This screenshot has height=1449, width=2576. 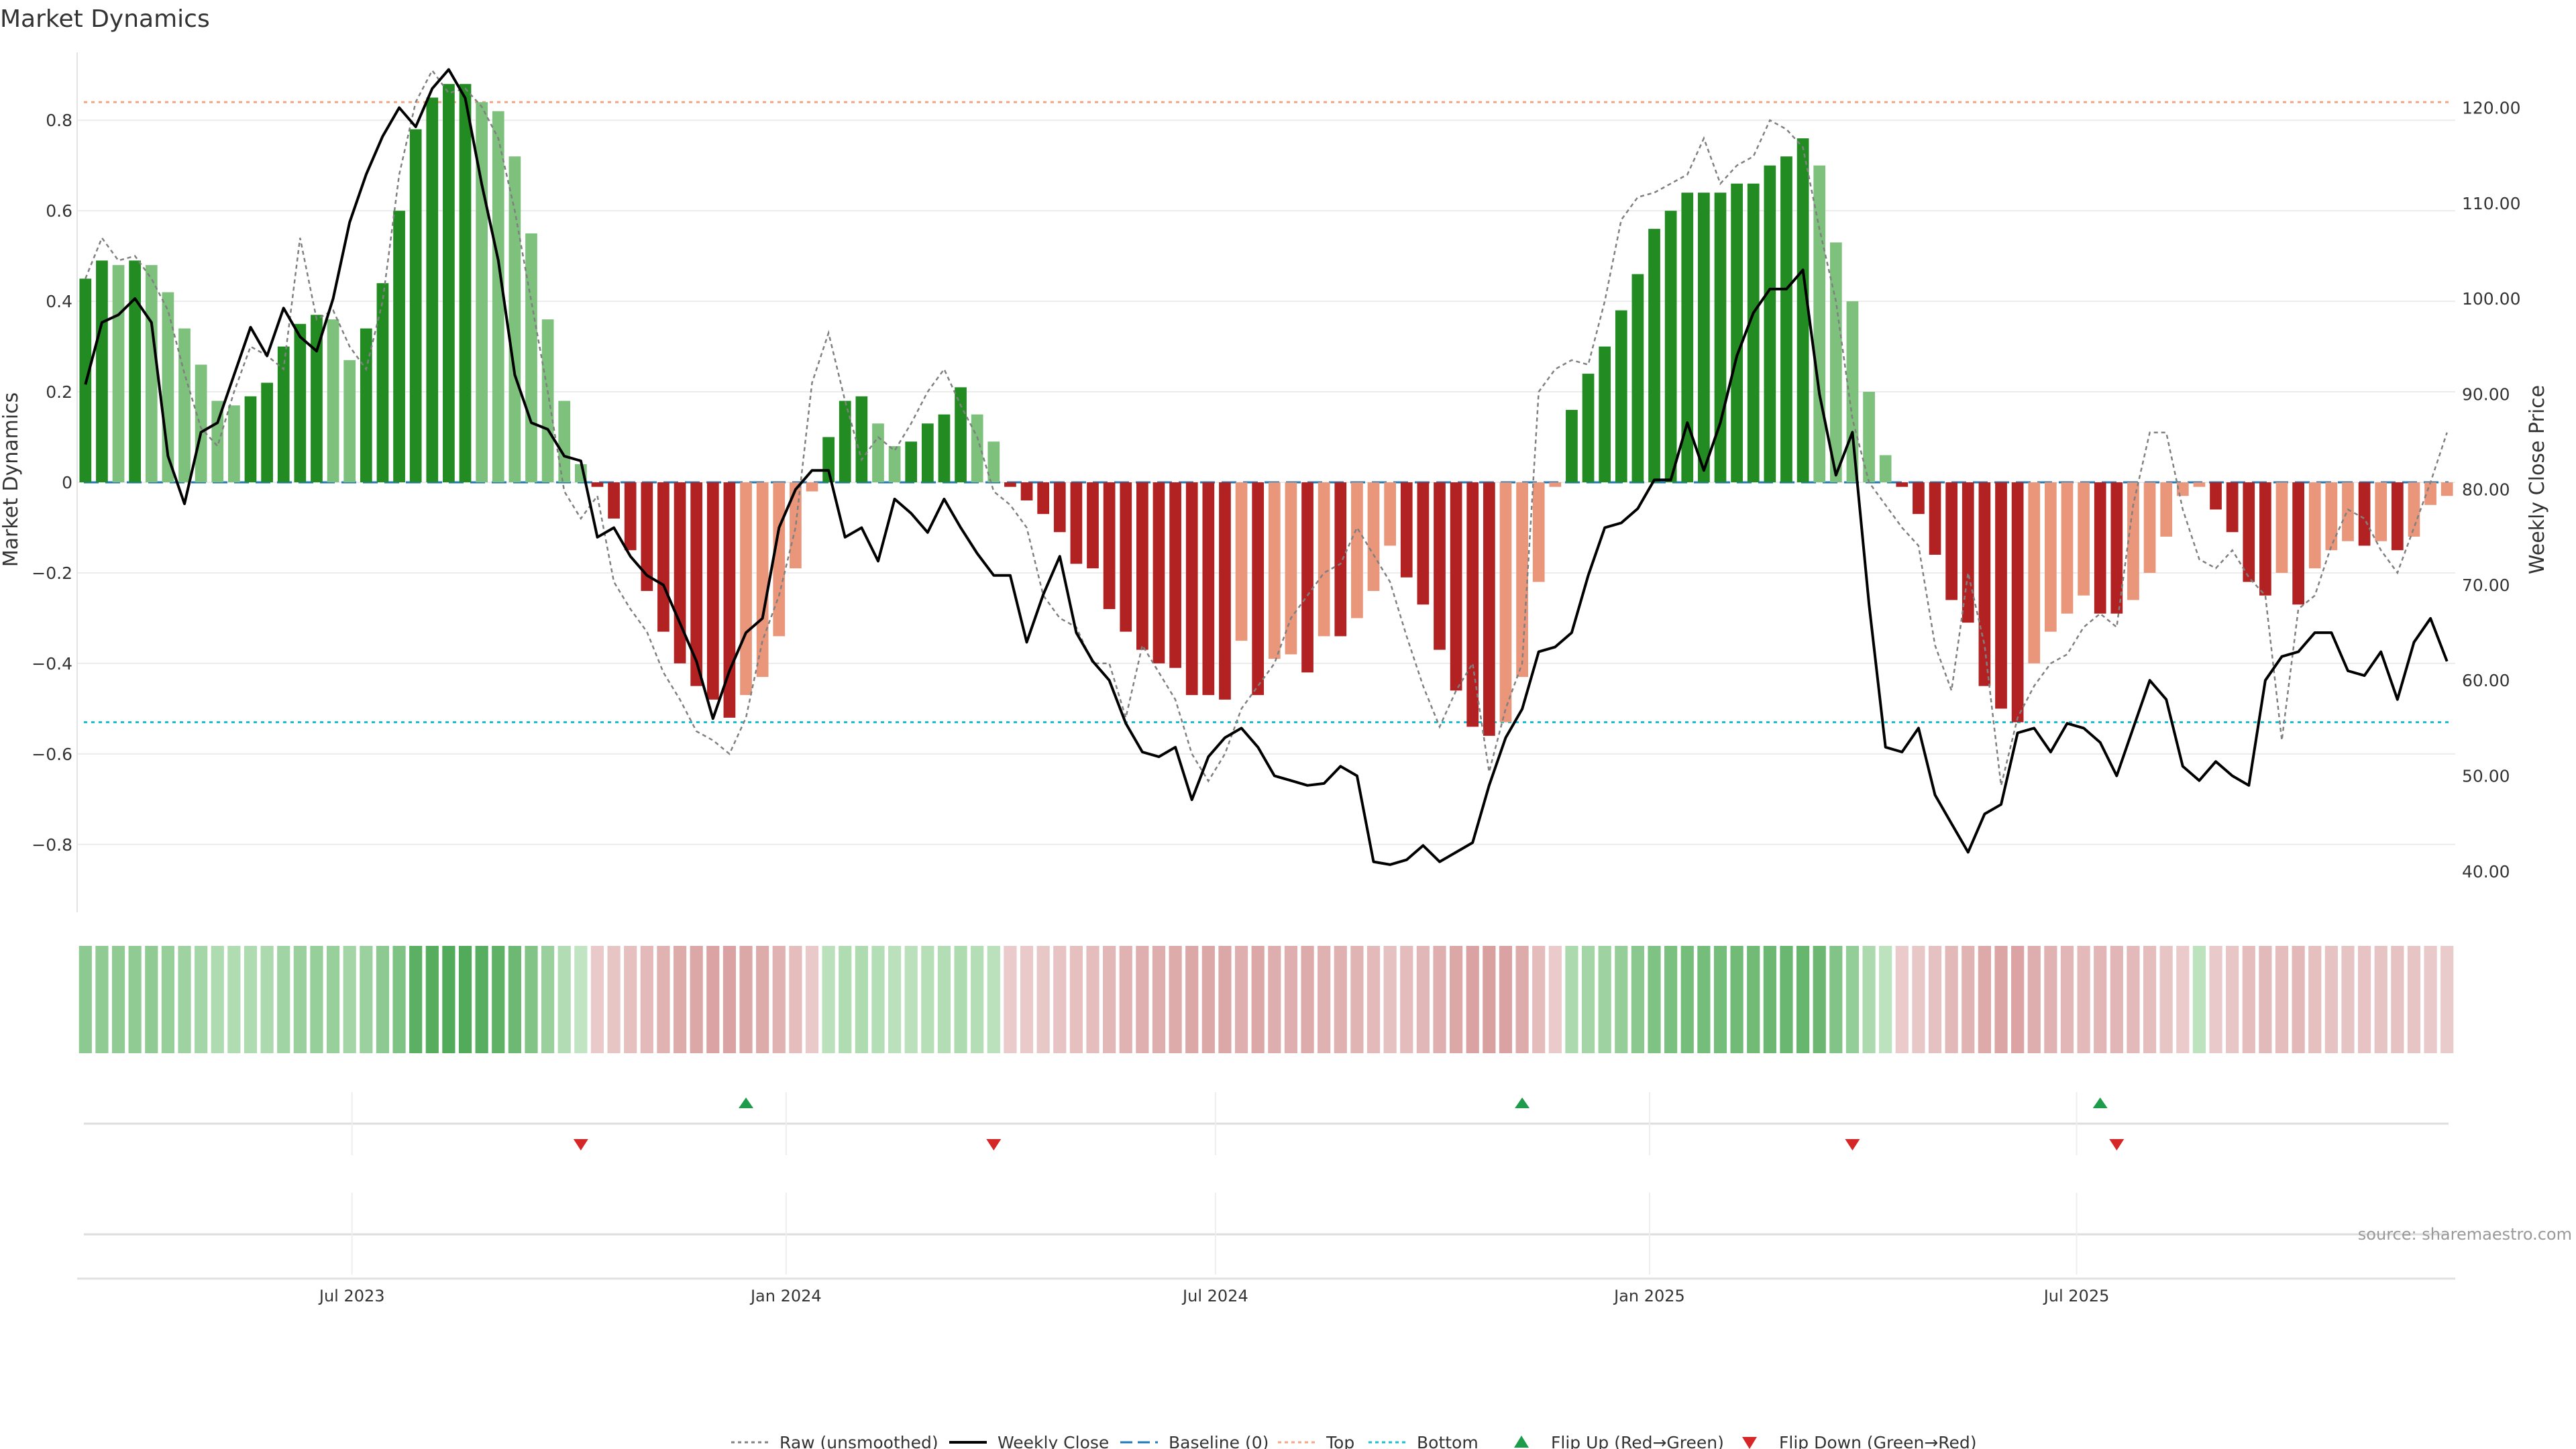 What do you see at coordinates (1448, 1441) in the screenshot?
I see `legend-label: Bottom` at bounding box center [1448, 1441].